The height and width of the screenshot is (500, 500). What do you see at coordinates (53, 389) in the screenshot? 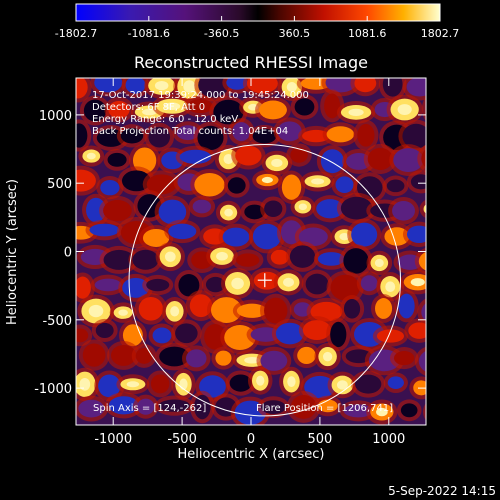
I see `y-tick-label: -1000` at bounding box center [53, 389].